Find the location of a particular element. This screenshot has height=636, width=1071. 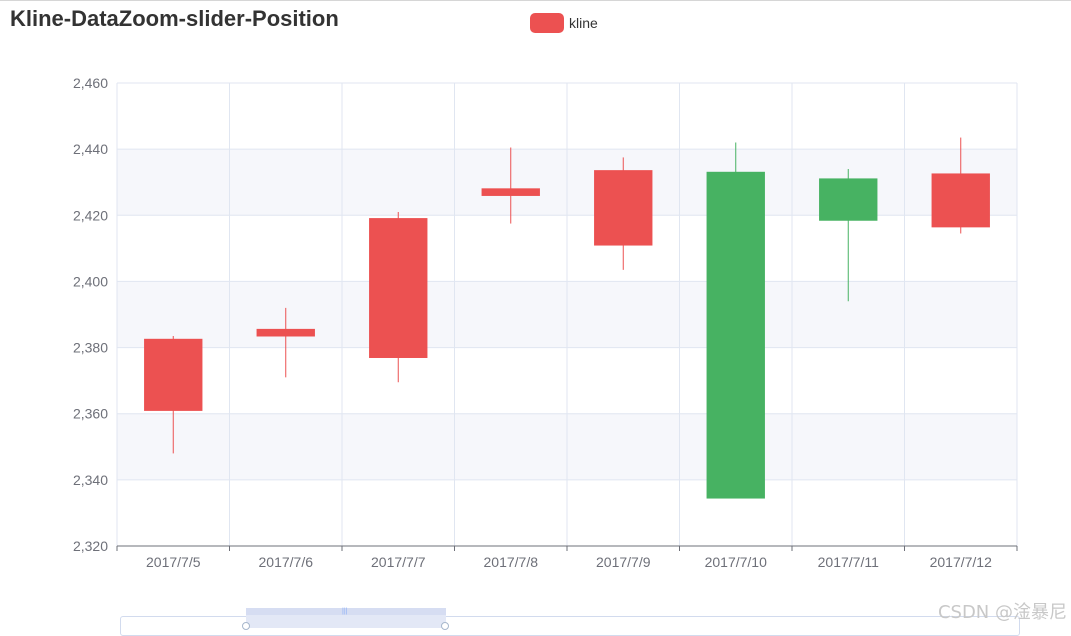

legend-item-kline: kline is located at coordinates (564, 23).